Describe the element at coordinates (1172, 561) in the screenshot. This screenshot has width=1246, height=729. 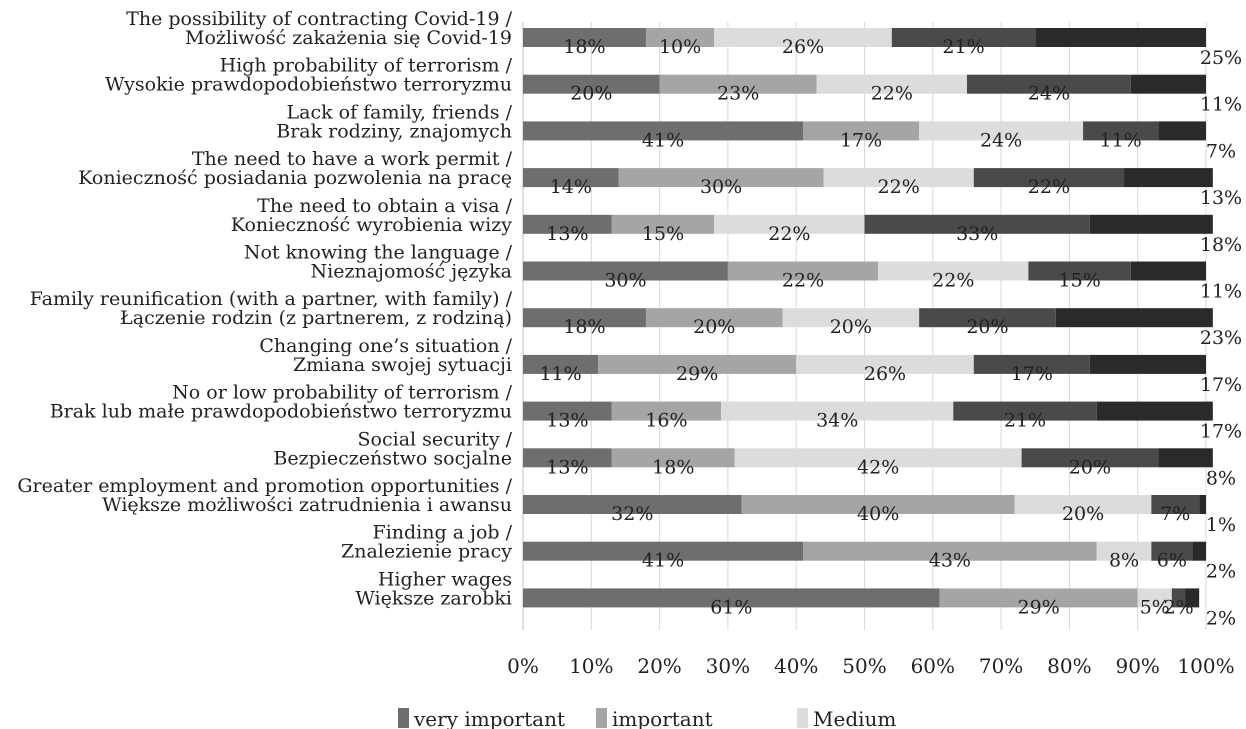
I see `data-label: 6%` at that location.